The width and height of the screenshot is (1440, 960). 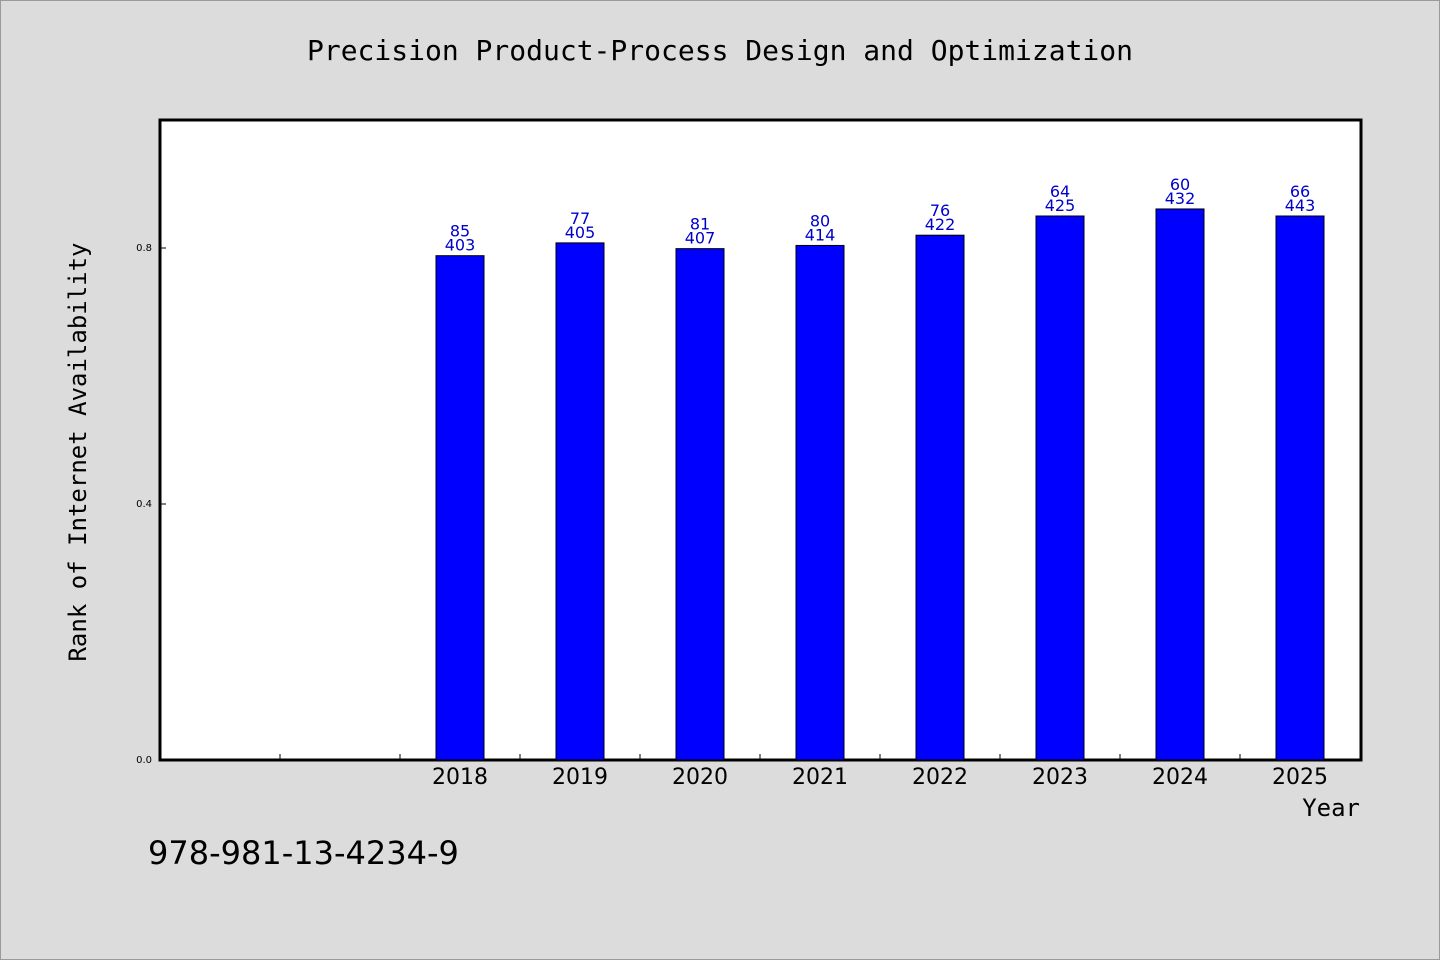 I want to click on bar-label-top: 81, so click(x=700, y=224).